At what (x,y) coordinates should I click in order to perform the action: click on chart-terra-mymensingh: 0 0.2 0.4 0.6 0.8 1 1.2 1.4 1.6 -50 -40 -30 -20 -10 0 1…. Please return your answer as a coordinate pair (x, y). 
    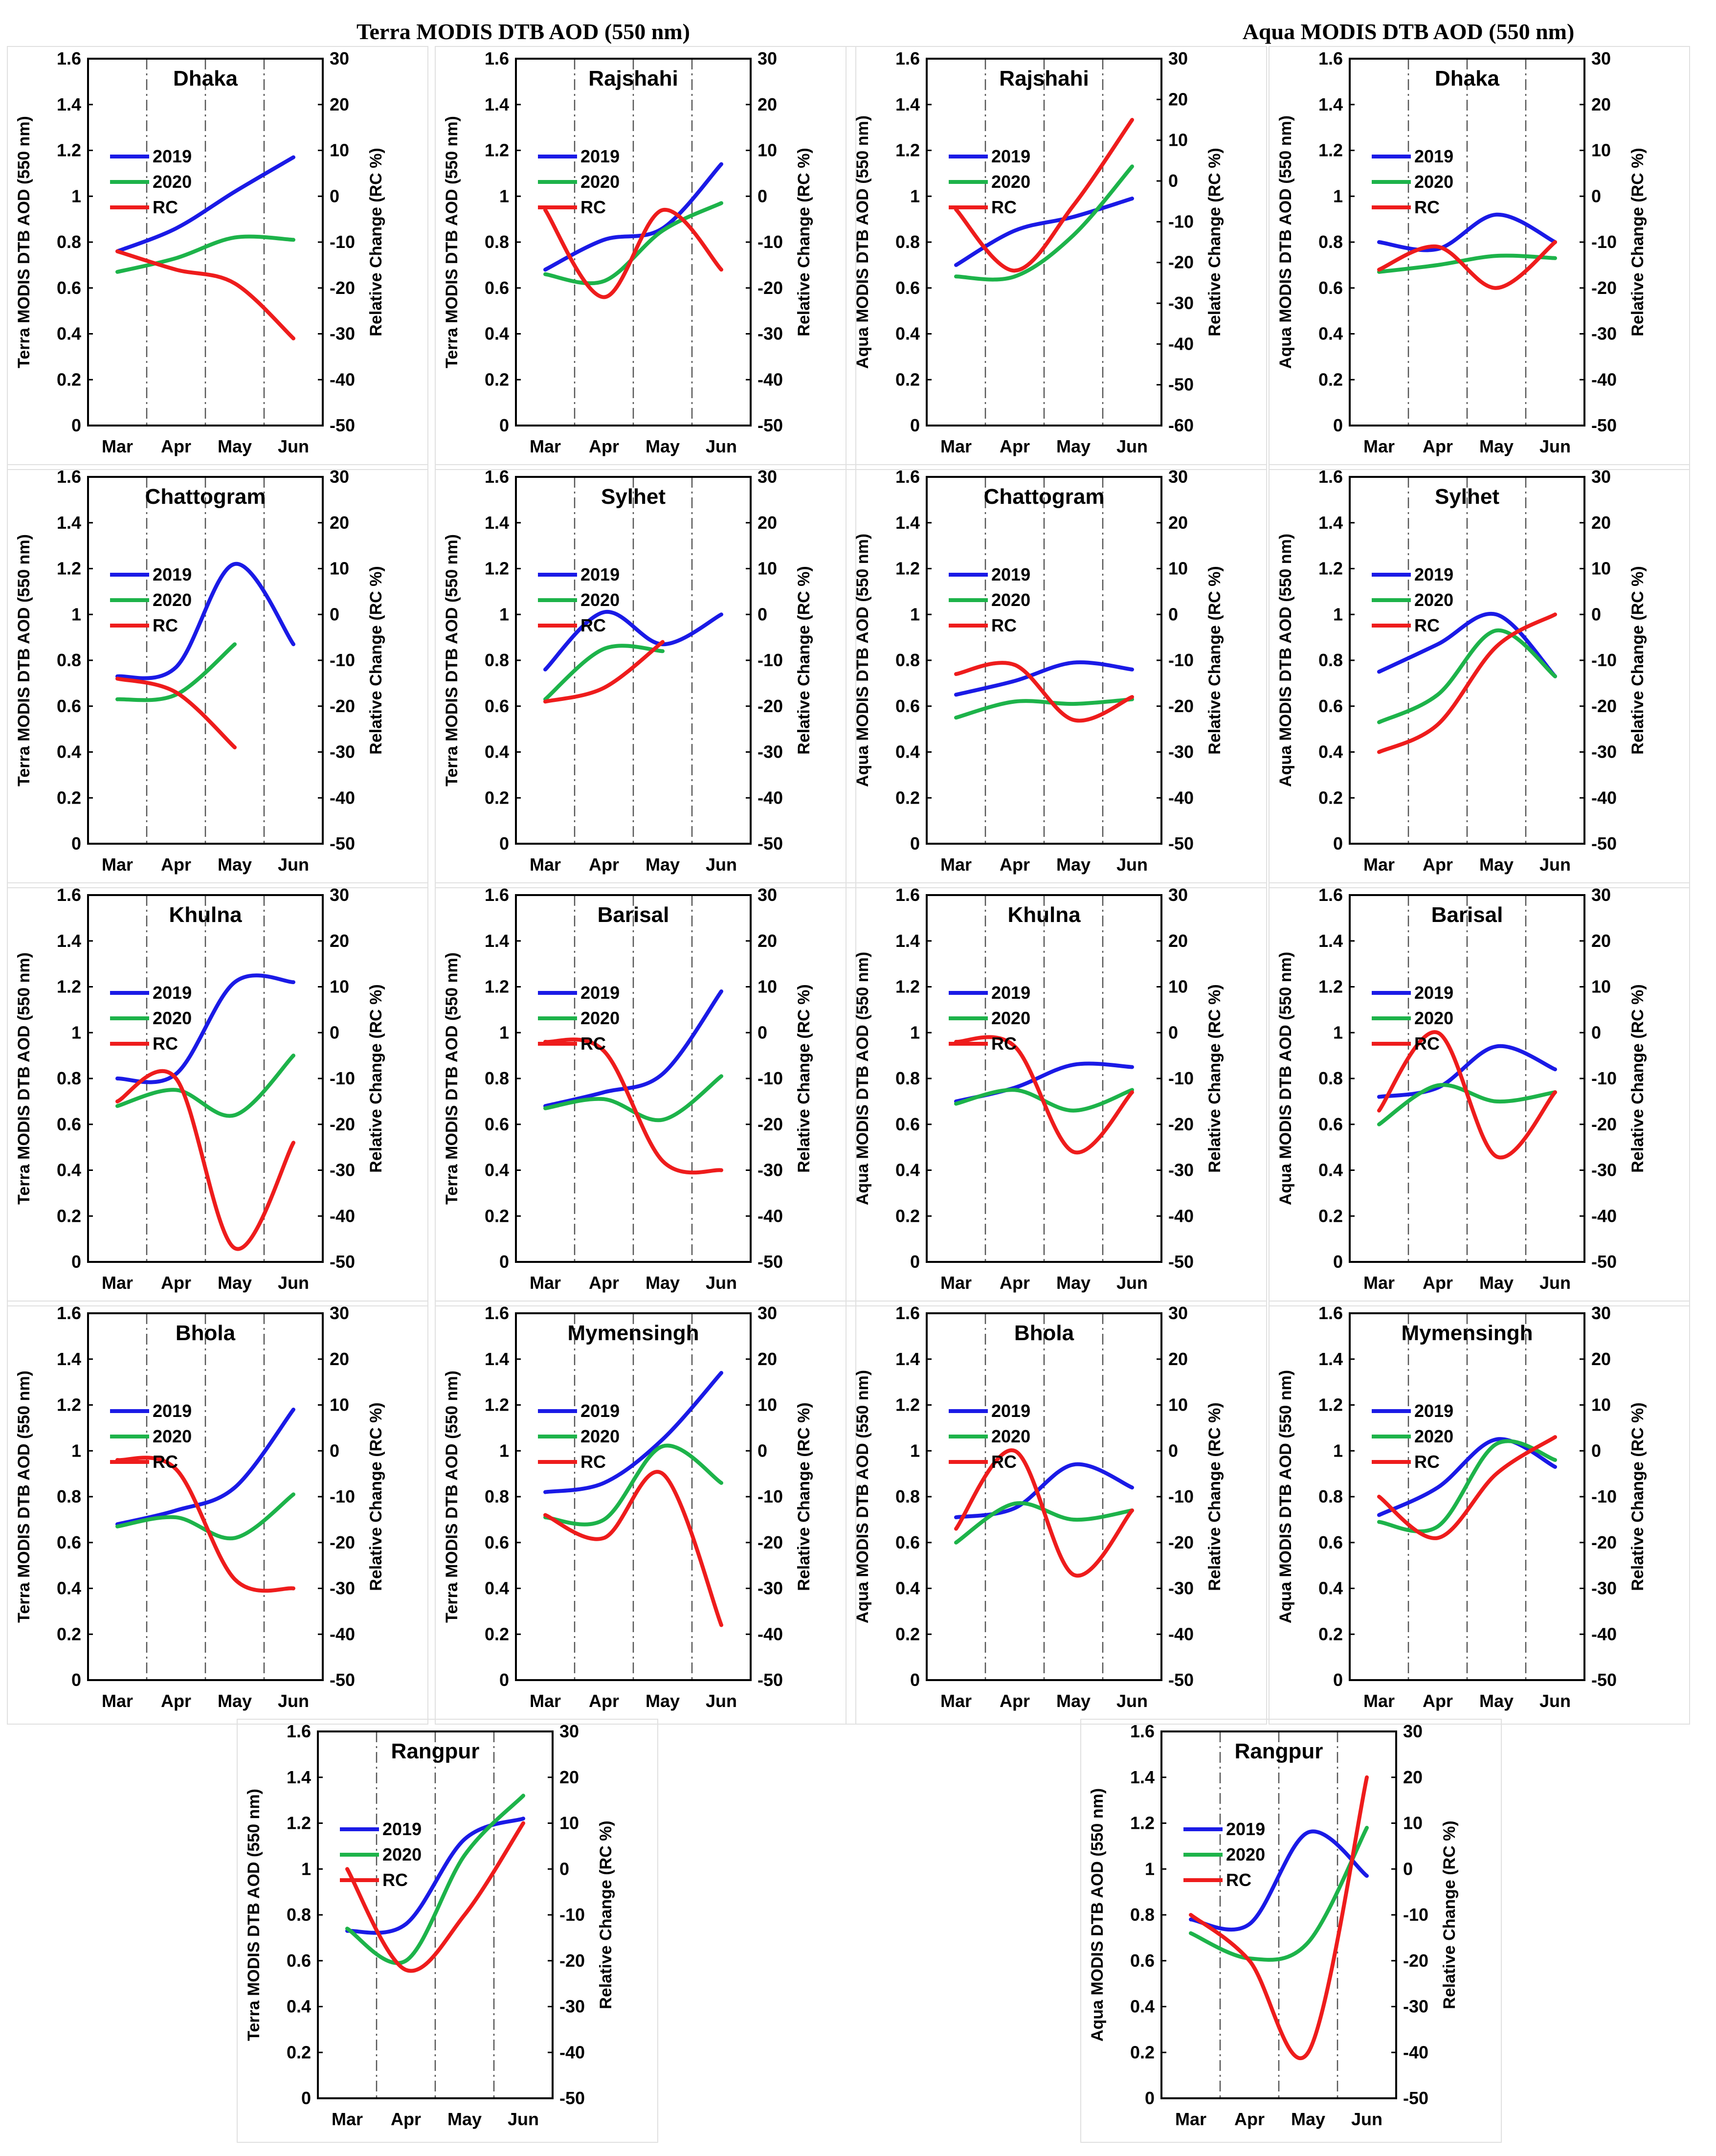
    Looking at the image, I should click on (645, 1513).